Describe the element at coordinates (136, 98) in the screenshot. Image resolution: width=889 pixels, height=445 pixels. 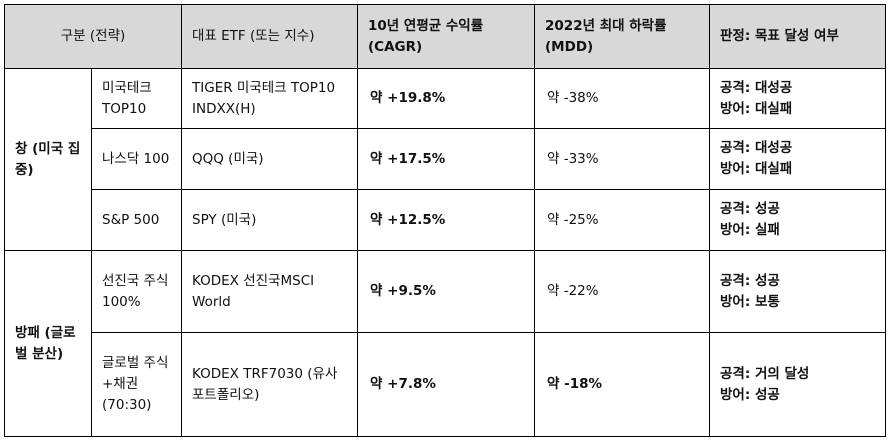
I see `row-subcategory: 미국테크 TOP10` at that location.